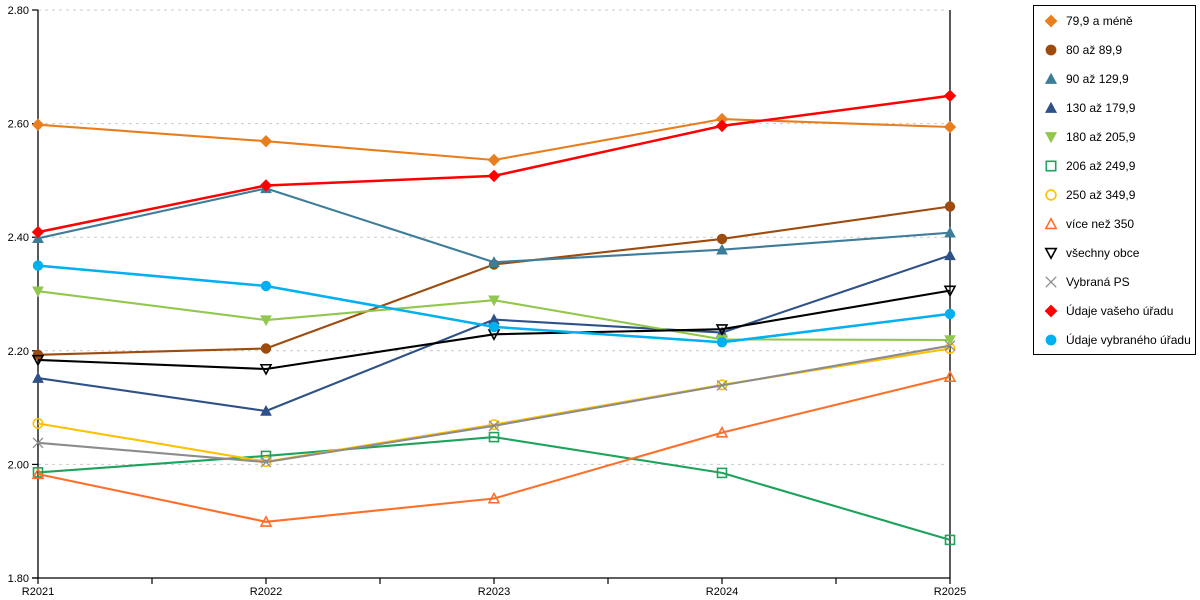 Image resolution: width=1200 pixels, height=600 pixels. I want to click on legend-item: 90 až 129,9, so click(1119, 79).